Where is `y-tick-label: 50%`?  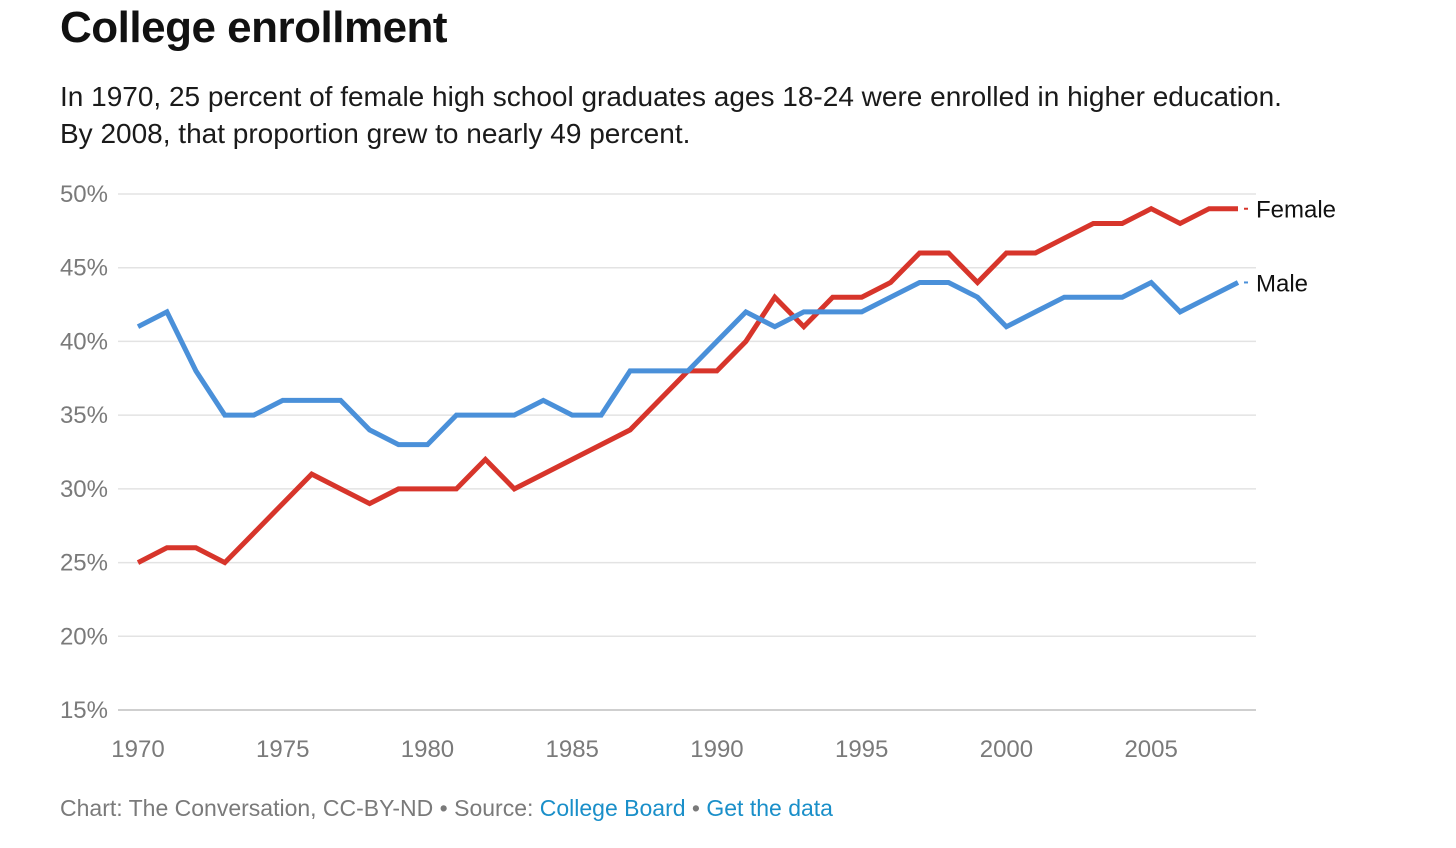 y-tick-label: 50% is located at coordinates (84, 194).